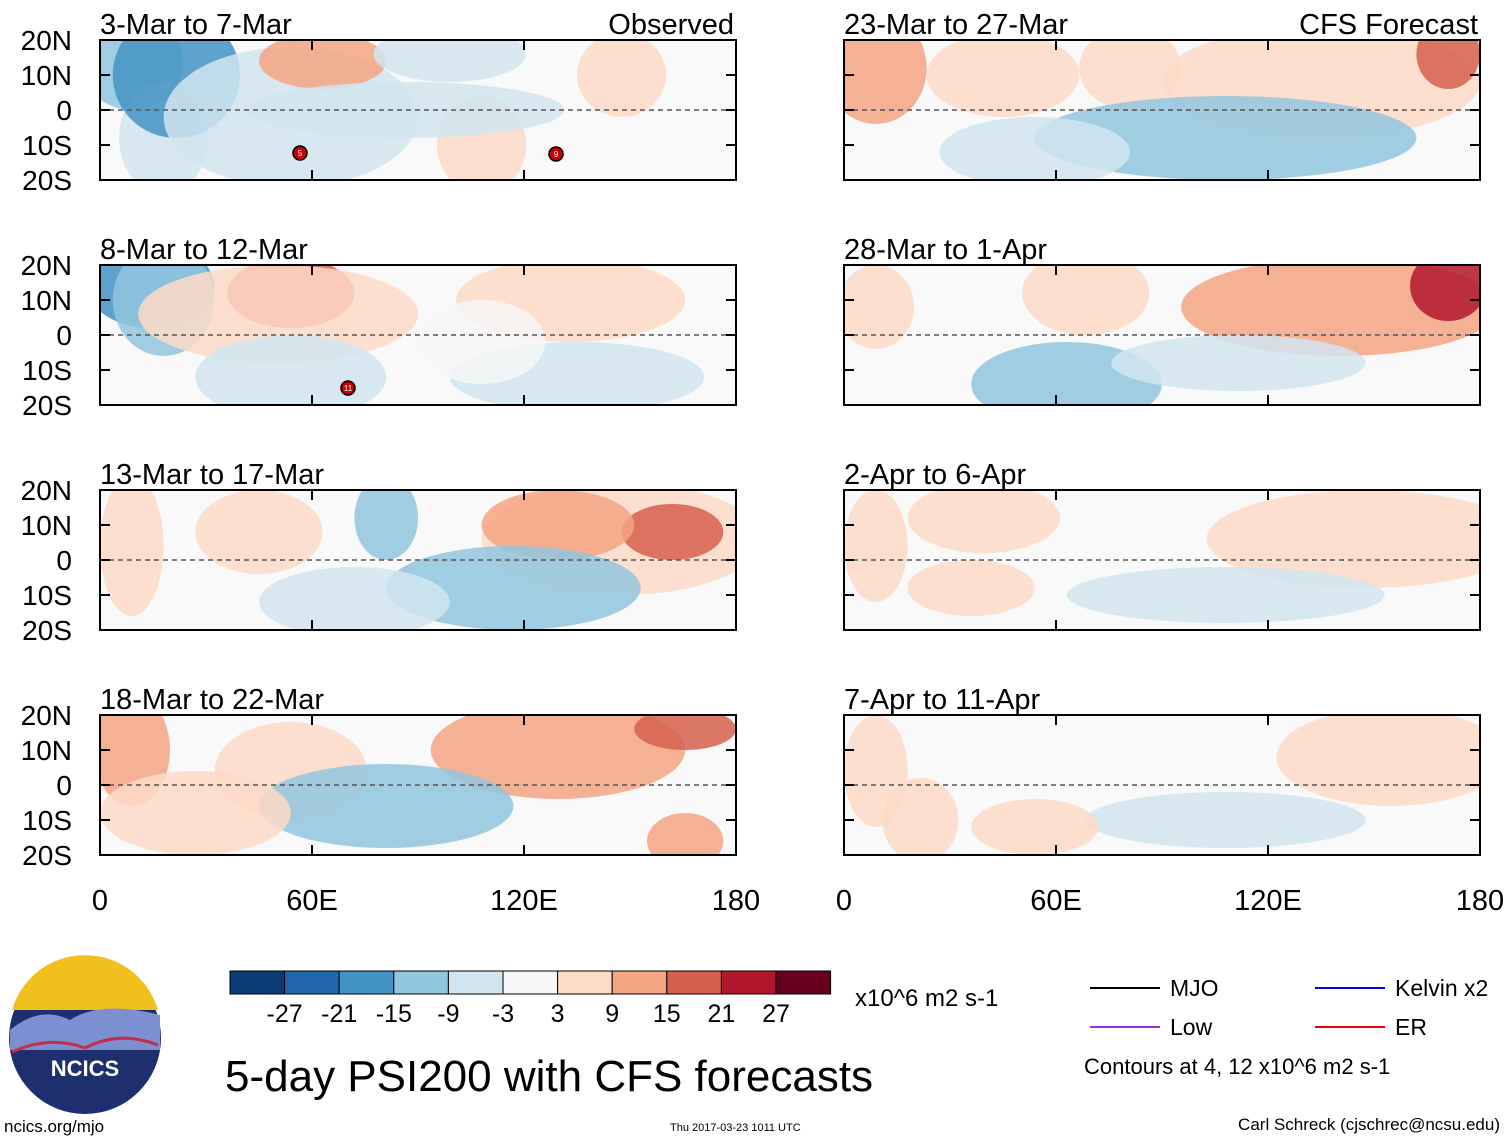 This screenshot has height=1142, width=1510. Describe the element at coordinates (100, 901) in the screenshot. I see `lon-label: 0` at that location.